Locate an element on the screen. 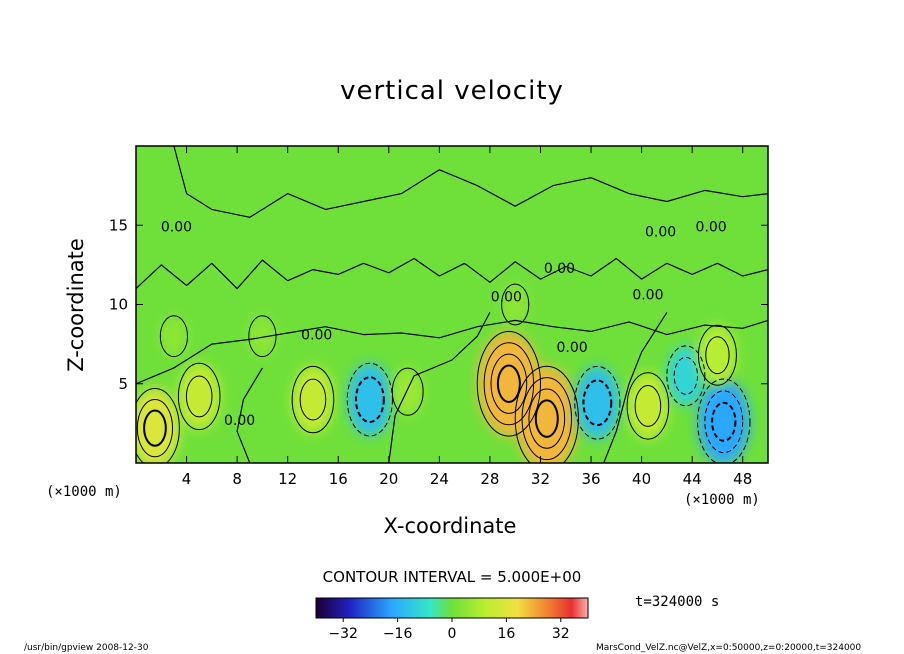  x-tick-label: 28 is located at coordinates (489, 479).